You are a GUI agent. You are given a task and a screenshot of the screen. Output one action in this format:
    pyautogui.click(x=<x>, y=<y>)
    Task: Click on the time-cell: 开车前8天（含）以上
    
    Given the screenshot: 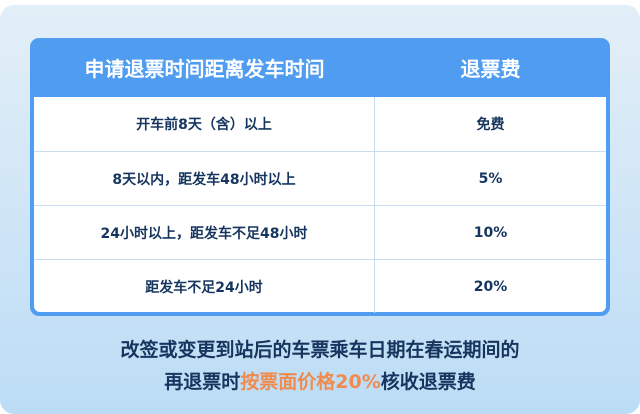 What is the action you would take?
    pyautogui.click(x=204, y=124)
    